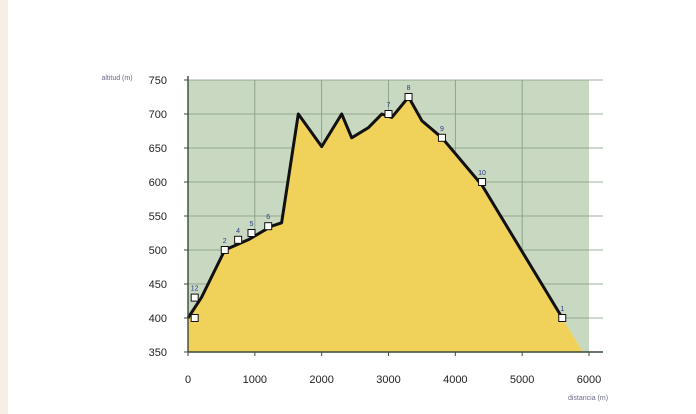  I want to click on x-tick-label: 3000, so click(388, 380).